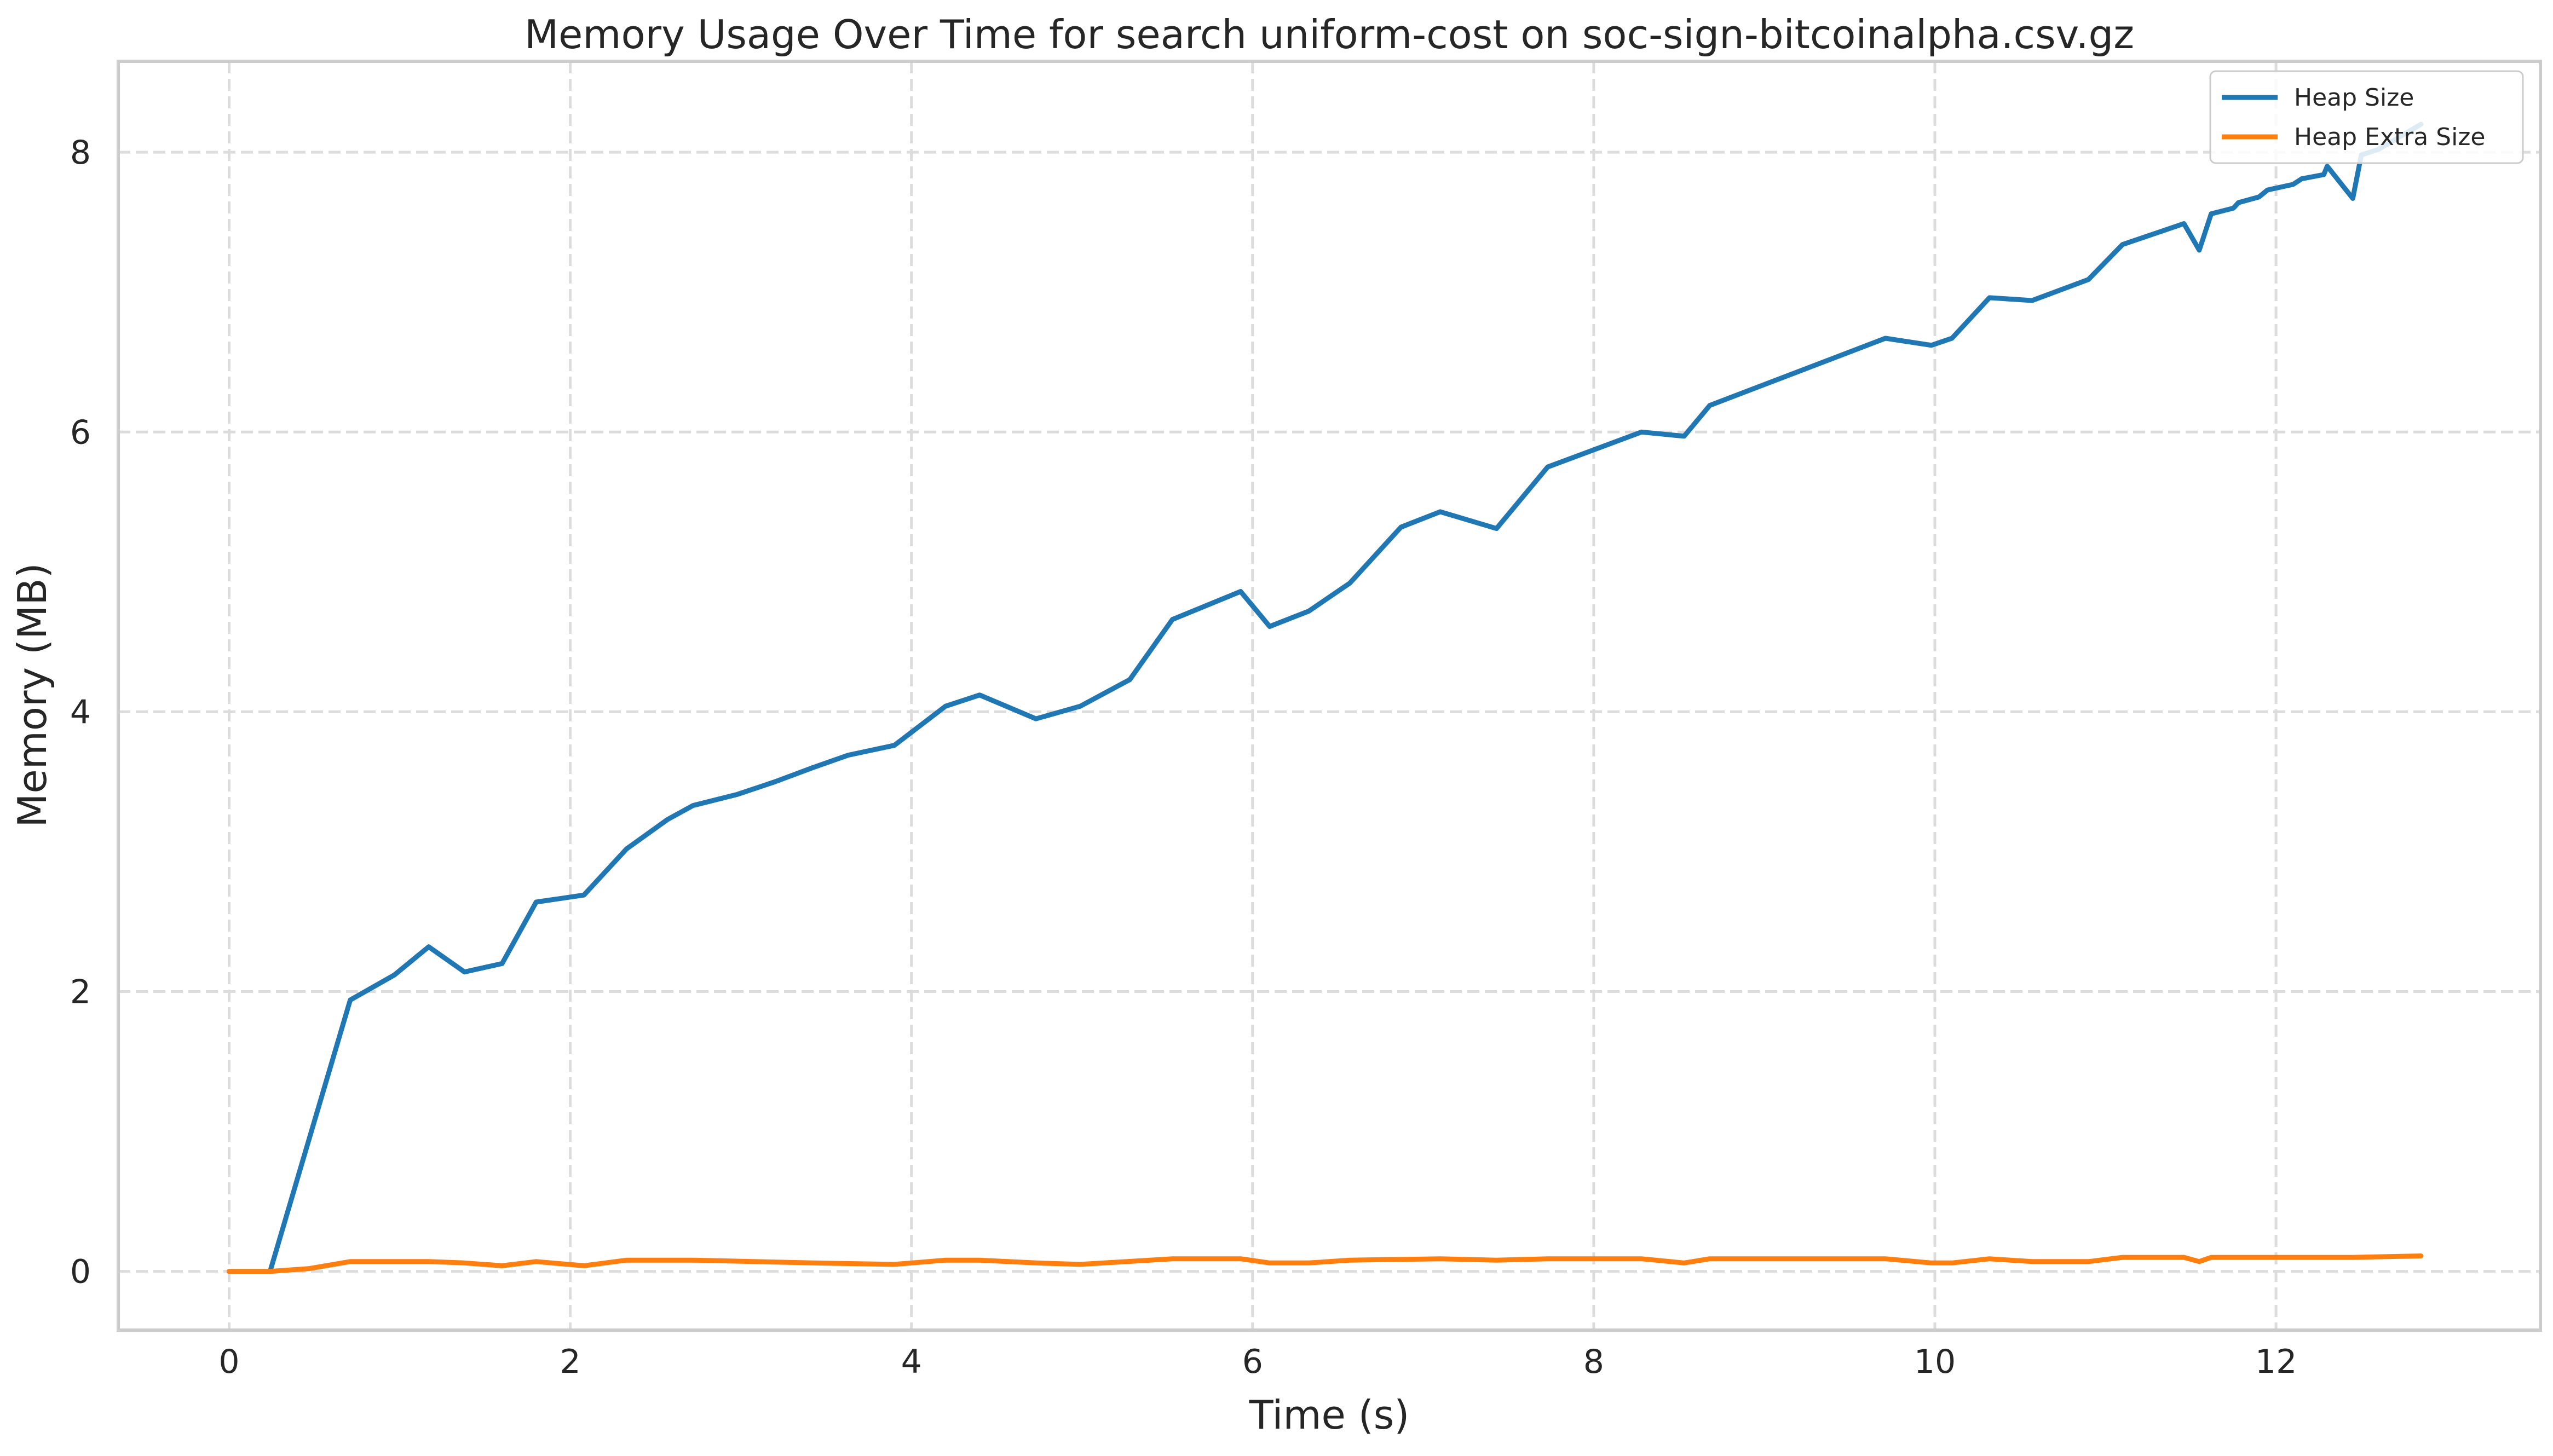 This screenshot has width=2553, height=1456. I want to click on x-tick-label: 2, so click(570, 1362).